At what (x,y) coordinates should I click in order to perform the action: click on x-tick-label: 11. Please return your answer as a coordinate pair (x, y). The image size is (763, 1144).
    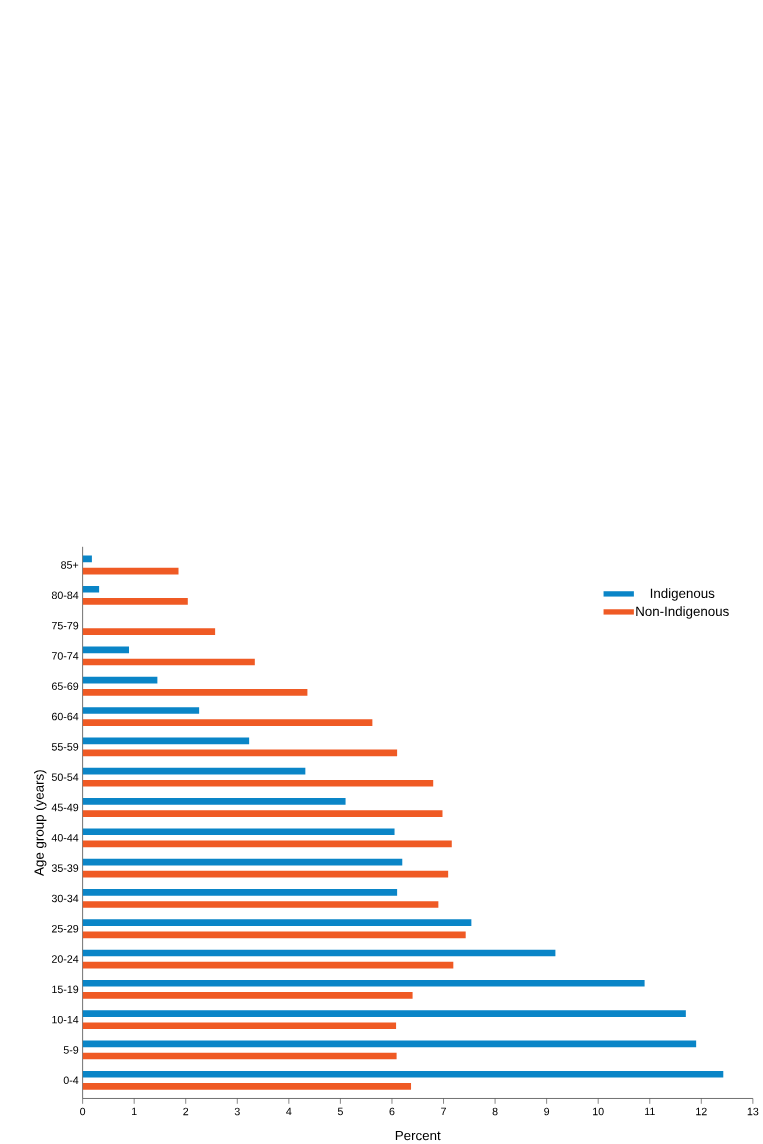
    Looking at the image, I should click on (650, 1111).